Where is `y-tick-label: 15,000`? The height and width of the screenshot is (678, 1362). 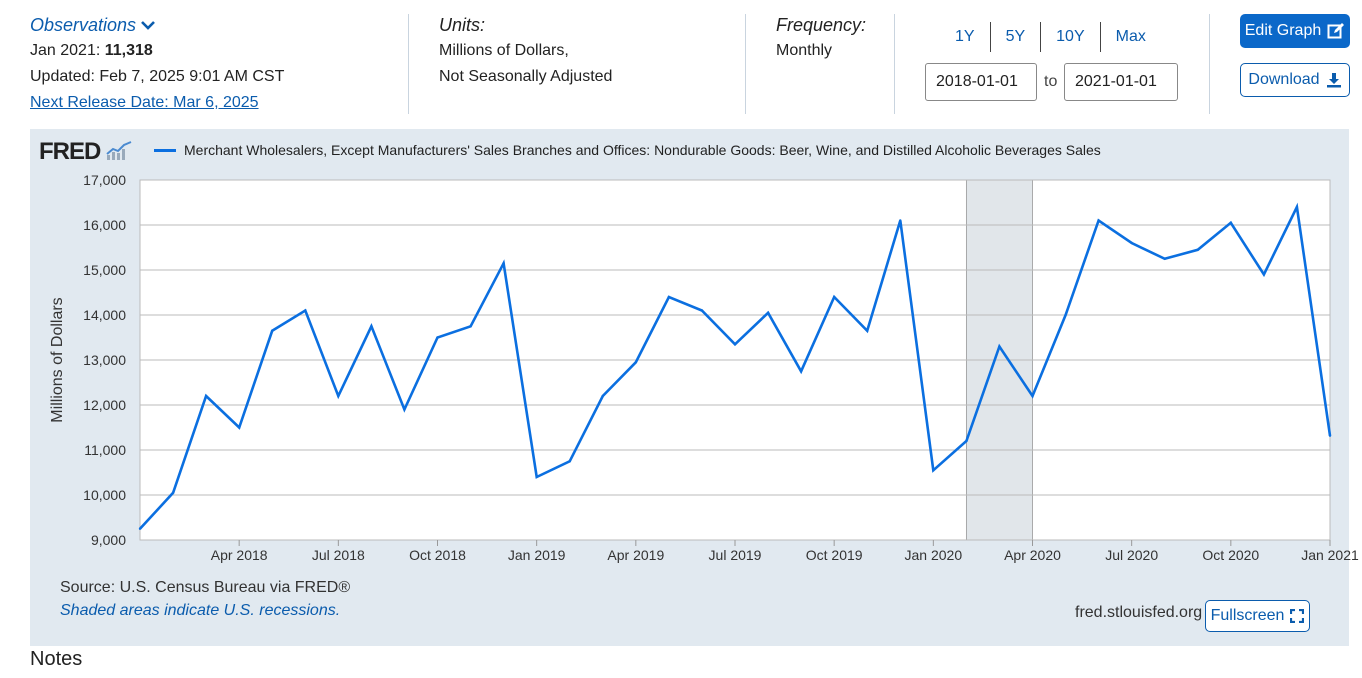 y-tick-label: 15,000 is located at coordinates (104, 270).